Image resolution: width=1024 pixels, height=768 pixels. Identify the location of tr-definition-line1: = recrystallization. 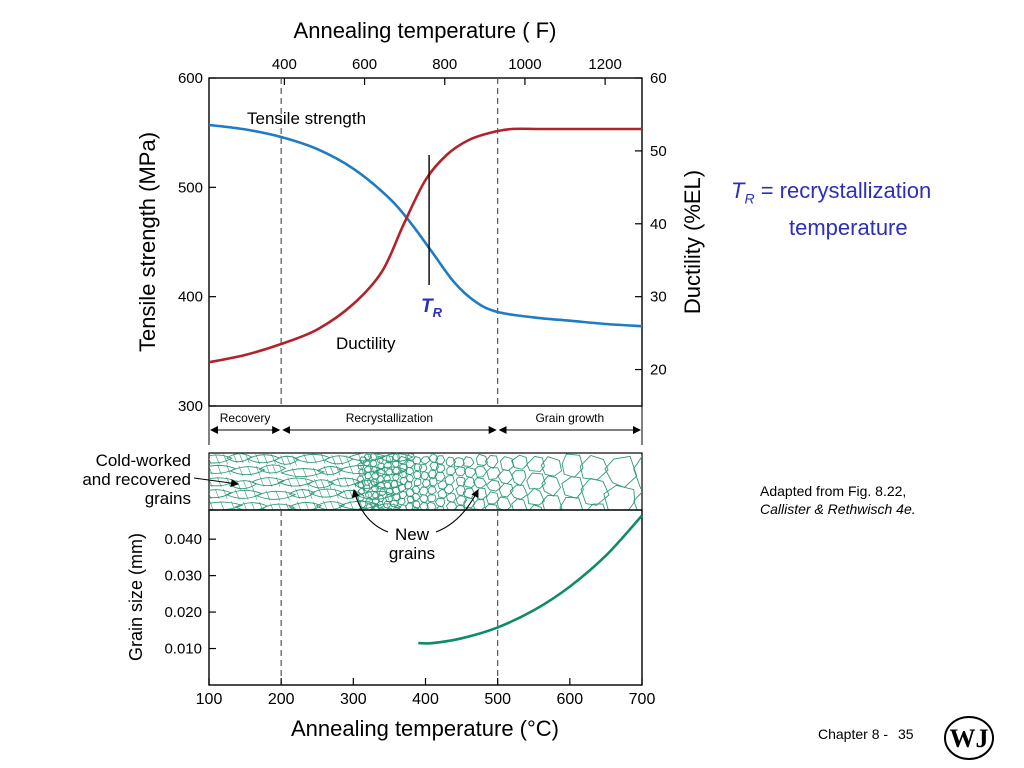
(846, 190).